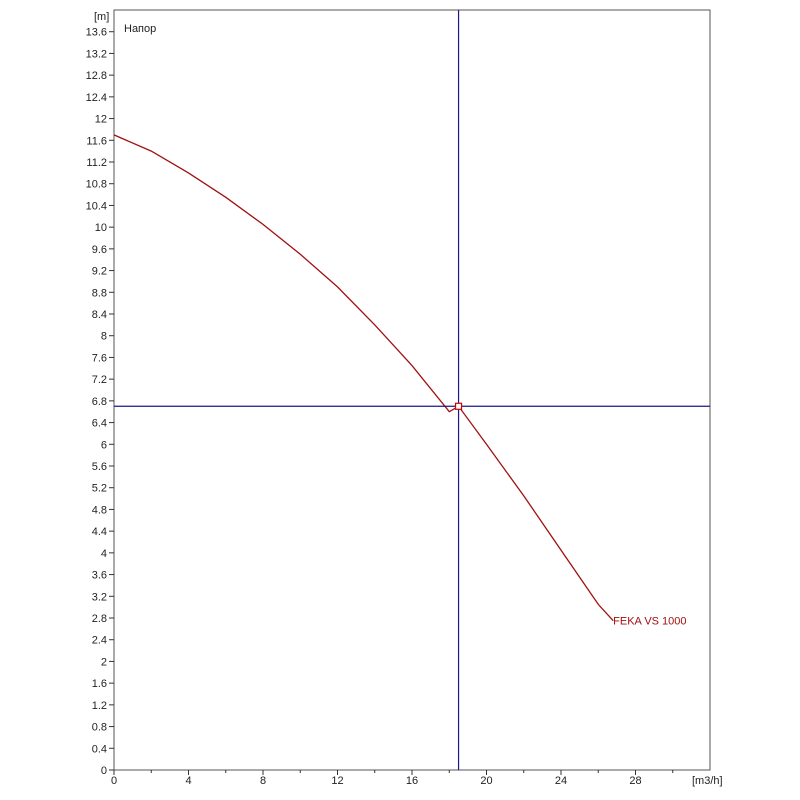  Describe the element at coordinates (99, 619) in the screenshot. I see `y-tick-label: 2.8` at that location.